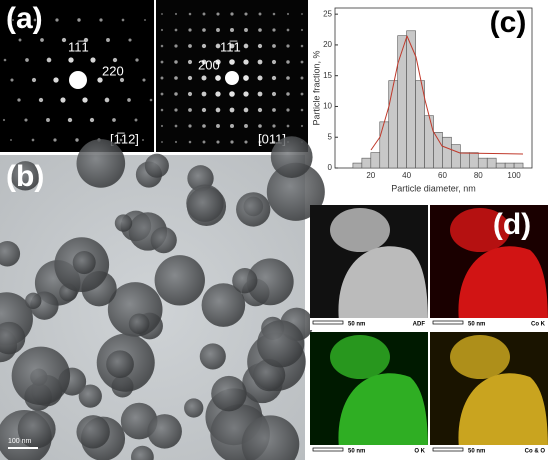 The image size is (550, 465). I want to click on y-tick-label: 0, so click(330, 167).